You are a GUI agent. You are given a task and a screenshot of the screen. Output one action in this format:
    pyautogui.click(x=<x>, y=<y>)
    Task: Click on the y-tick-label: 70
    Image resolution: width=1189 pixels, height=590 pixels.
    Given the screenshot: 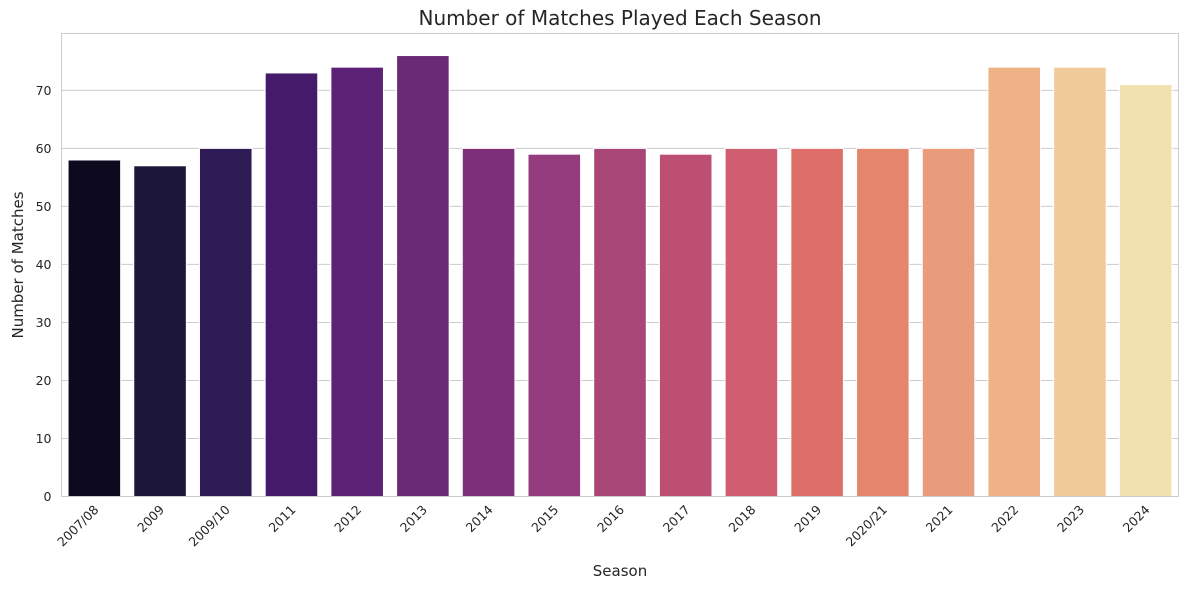 What is the action you would take?
    pyautogui.click(x=44, y=90)
    